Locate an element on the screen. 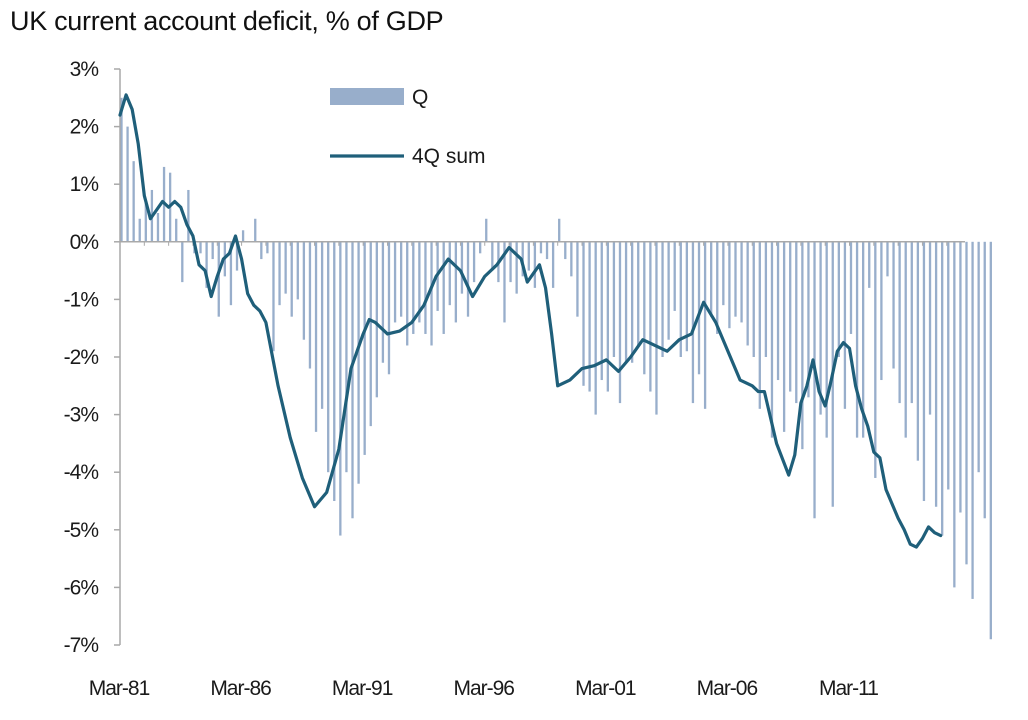  y-axis-ticks: 3% 2% 1% 0% -1% -2% -3% -4% -5% -6% -7% is located at coordinates (82, 357).